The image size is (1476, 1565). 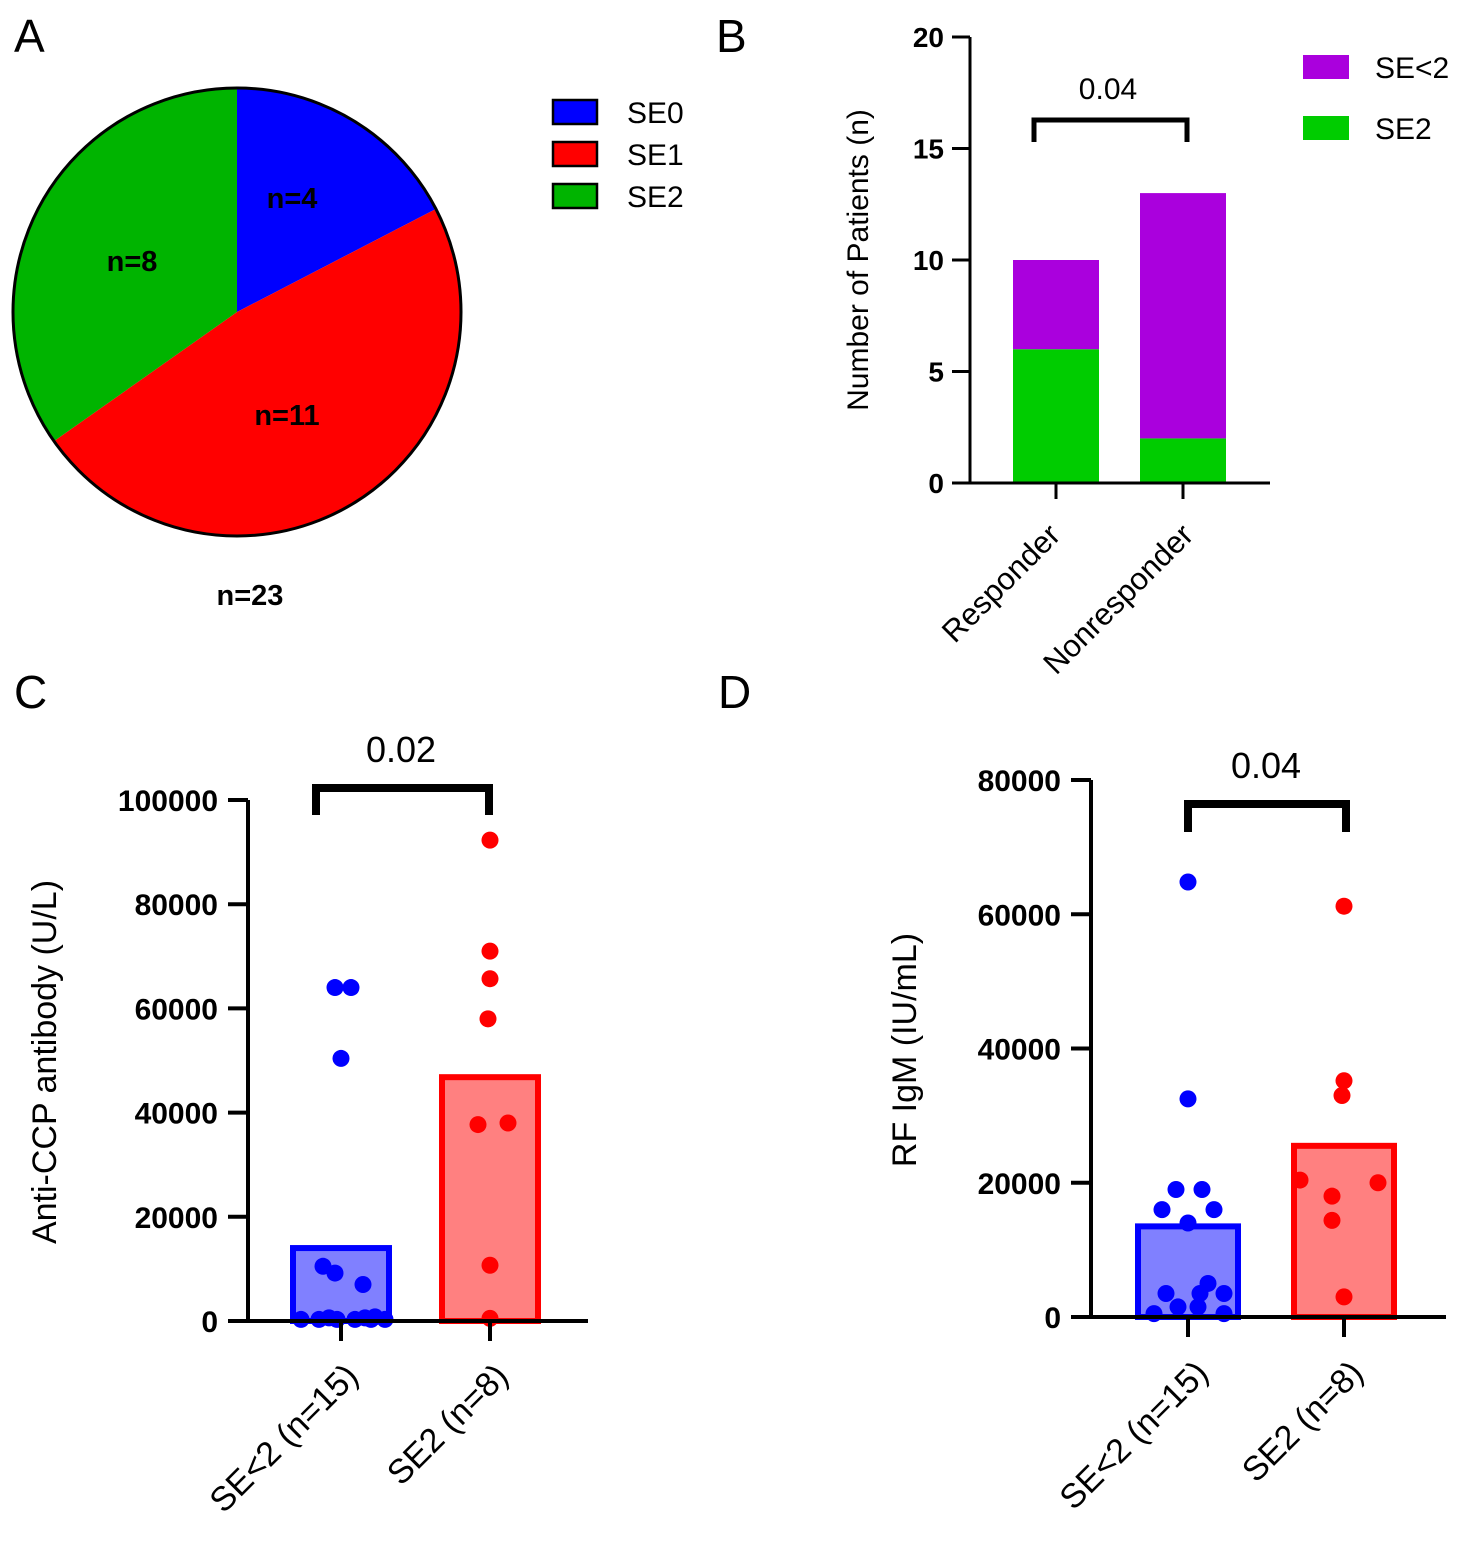 What do you see at coordinates (1267, 816) in the screenshot?
I see `panel-d-significance-bracket` at bounding box center [1267, 816].